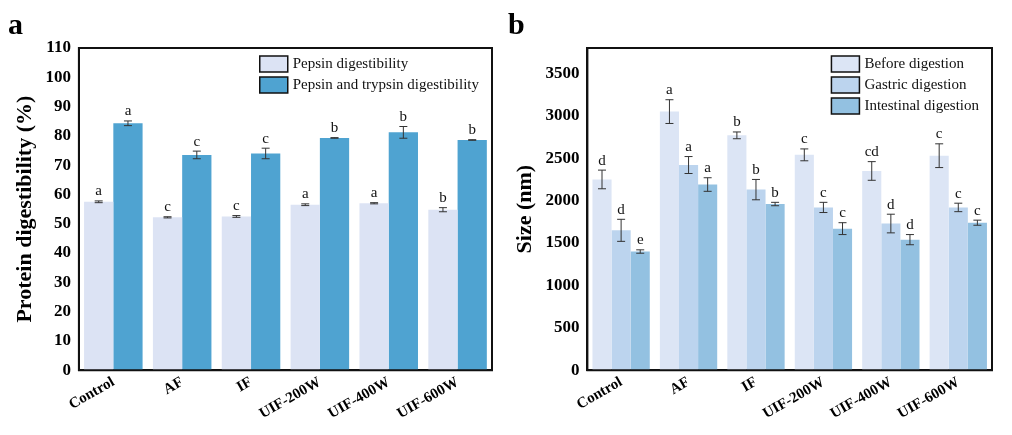 This screenshot has height=435, width=1012. I want to click on y-tick-label: 3500, so click(562, 72).